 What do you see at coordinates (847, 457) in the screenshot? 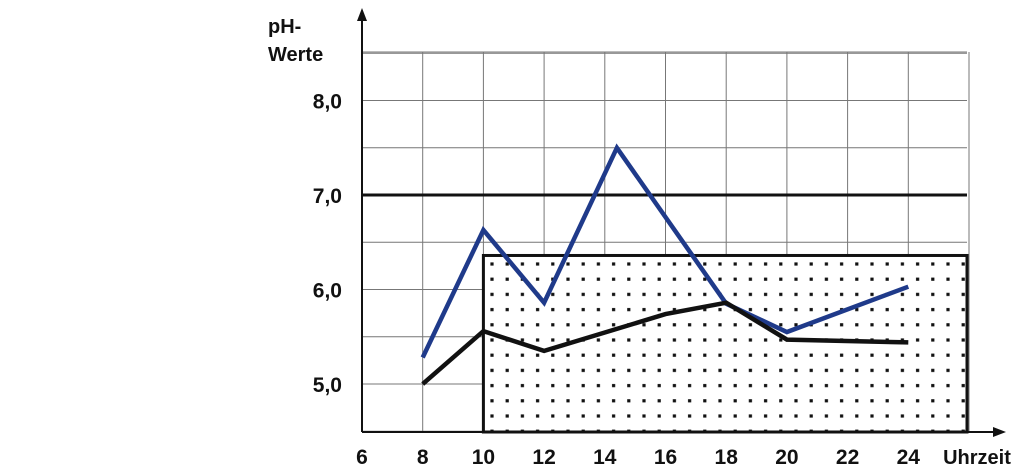
I see `x-tick-label: 22` at bounding box center [847, 457].